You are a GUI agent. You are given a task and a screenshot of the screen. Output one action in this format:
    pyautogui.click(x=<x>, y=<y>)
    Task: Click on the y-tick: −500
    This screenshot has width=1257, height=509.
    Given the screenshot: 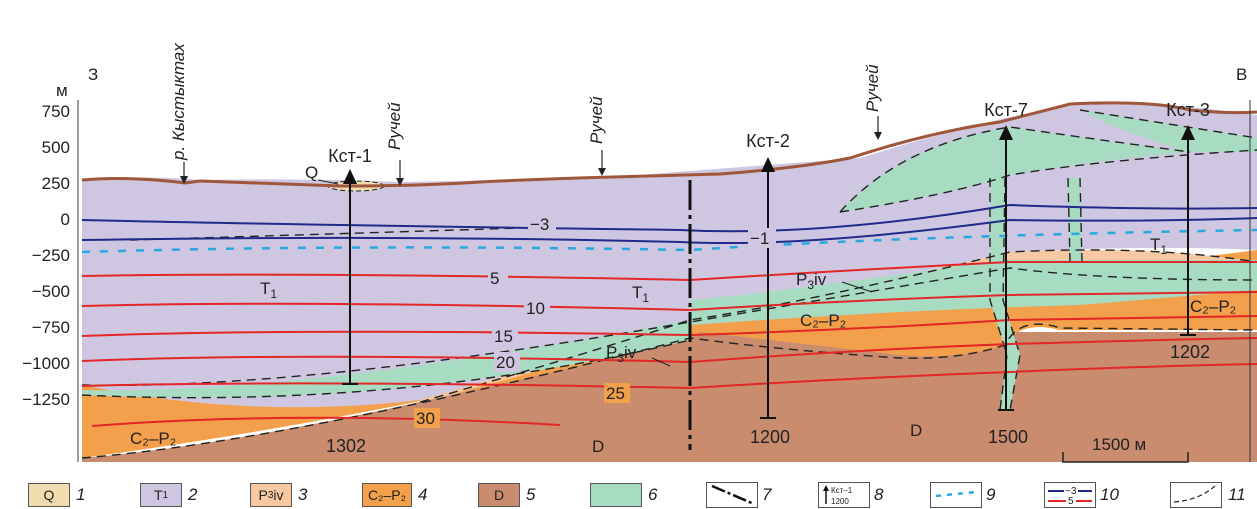 What is the action you would take?
    pyautogui.click(x=51, y=291)
    